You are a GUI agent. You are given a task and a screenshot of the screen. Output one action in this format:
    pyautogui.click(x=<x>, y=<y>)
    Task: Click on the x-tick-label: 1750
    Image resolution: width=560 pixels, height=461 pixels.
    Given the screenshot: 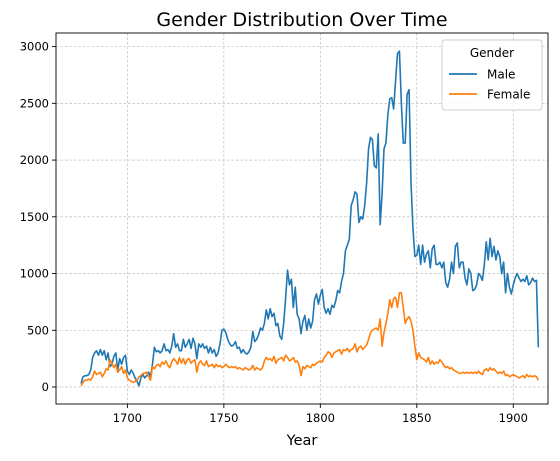 What is the action you would take?
    pyautogui.click(x=223, y=418)
    